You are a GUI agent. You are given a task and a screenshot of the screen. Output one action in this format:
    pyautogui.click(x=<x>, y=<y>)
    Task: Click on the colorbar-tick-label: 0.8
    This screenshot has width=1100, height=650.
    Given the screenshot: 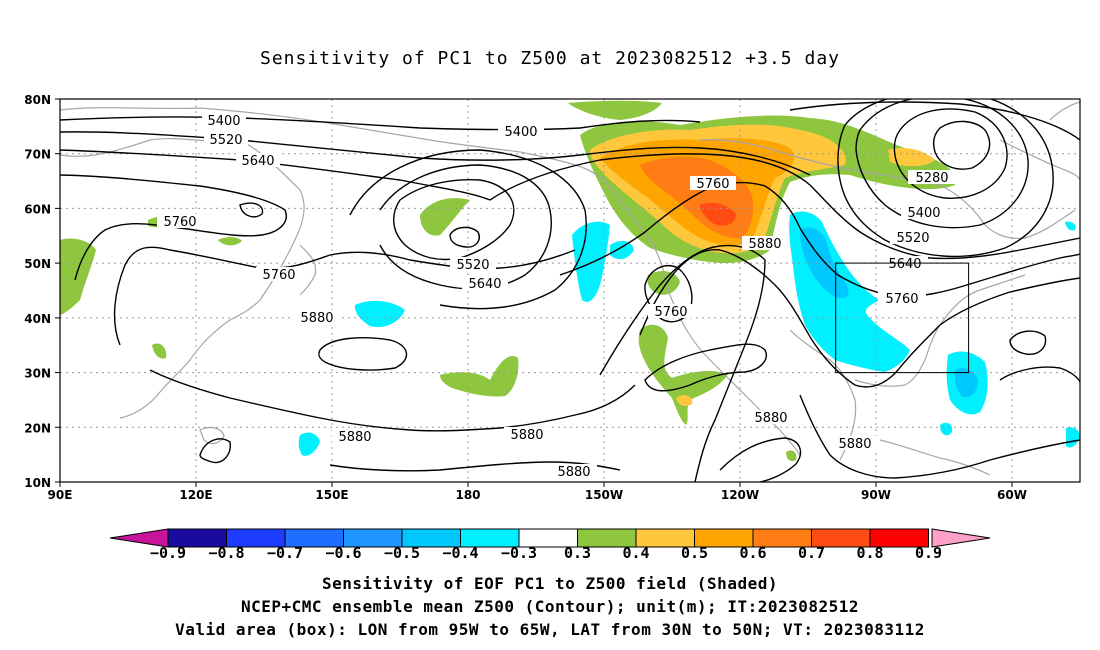 What is the action you would take?
    pyautogui.click(x=869, y=553)
    